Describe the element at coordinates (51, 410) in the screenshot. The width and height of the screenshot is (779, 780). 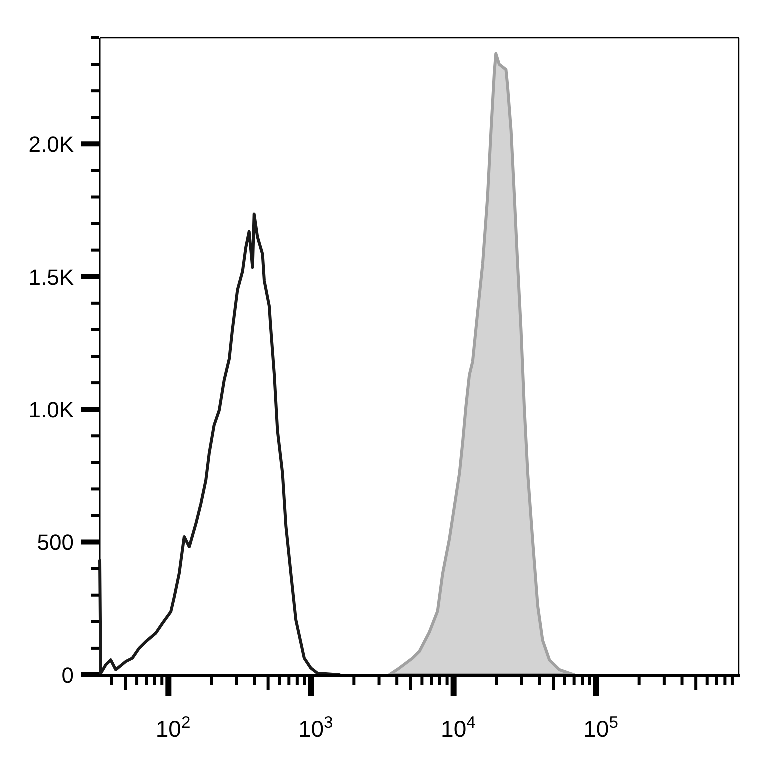
I see `y-tick-label: 1.0K` at that location.